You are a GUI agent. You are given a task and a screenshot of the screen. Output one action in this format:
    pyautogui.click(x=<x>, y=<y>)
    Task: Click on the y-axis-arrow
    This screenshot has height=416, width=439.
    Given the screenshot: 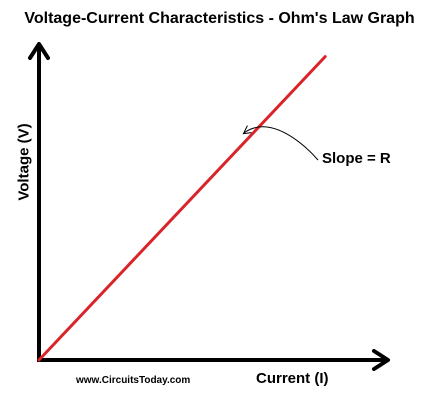 What is the action you would take?
    pyautogui.click(x=39, y=51)
    